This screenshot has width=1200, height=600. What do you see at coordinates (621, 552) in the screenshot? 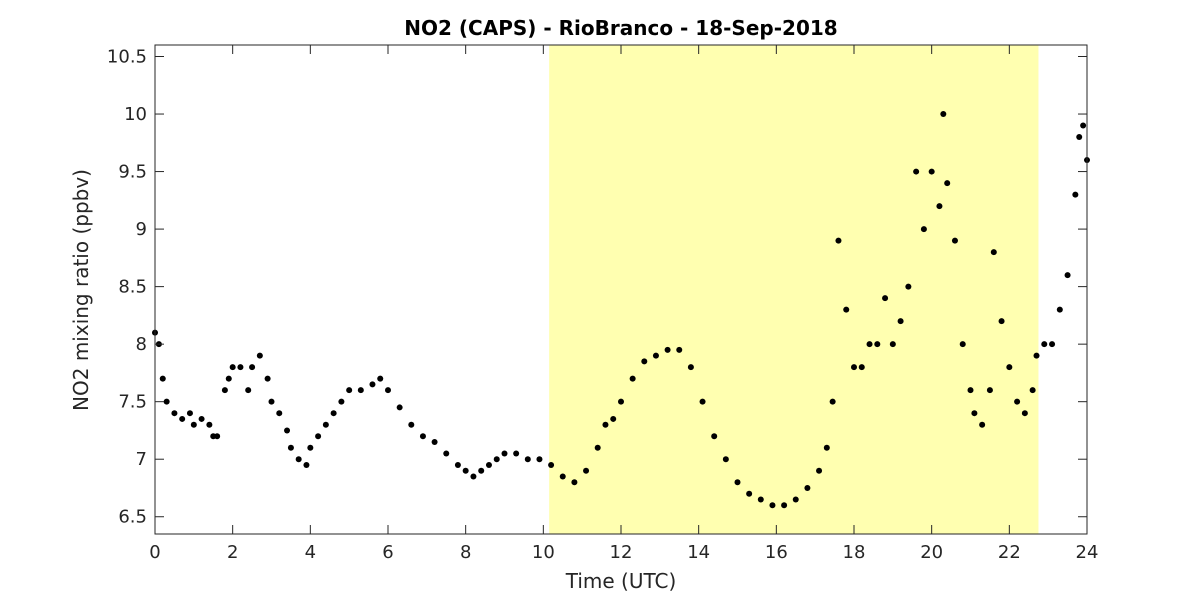
I see `x-tick-label: 12` at bounding box center [621, 552].